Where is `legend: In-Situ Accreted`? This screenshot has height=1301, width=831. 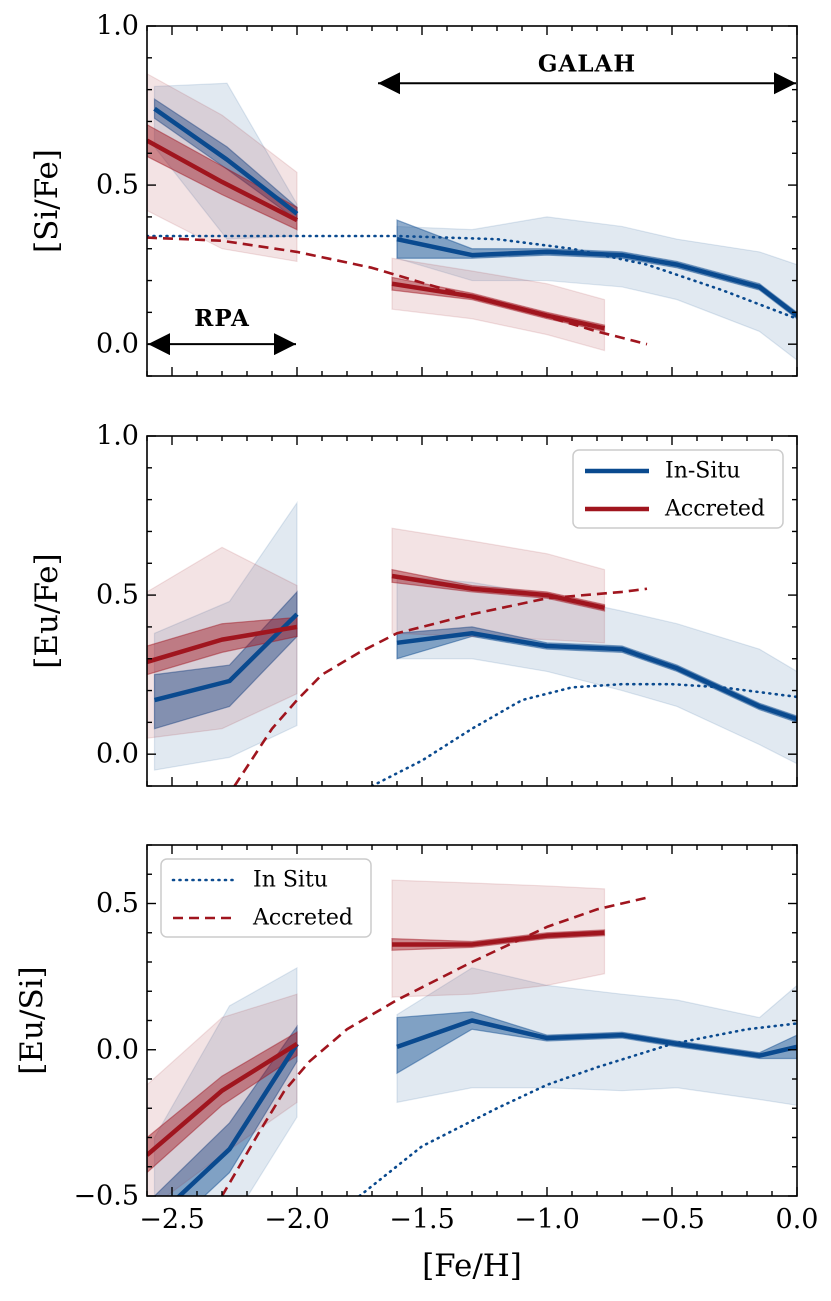
legend: In-Situ Accreted is located at coordinates (678, 489).